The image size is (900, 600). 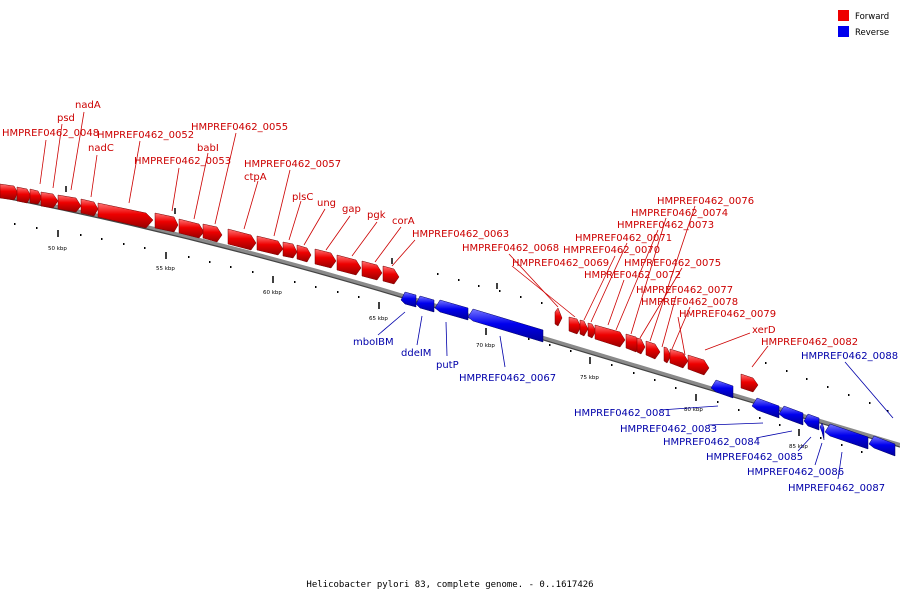 What do you see at coordinates (665, 225) in the screenshot?
I see `gene-label-forward: HMPREF0462_0073` at bounding box center [665, 225].